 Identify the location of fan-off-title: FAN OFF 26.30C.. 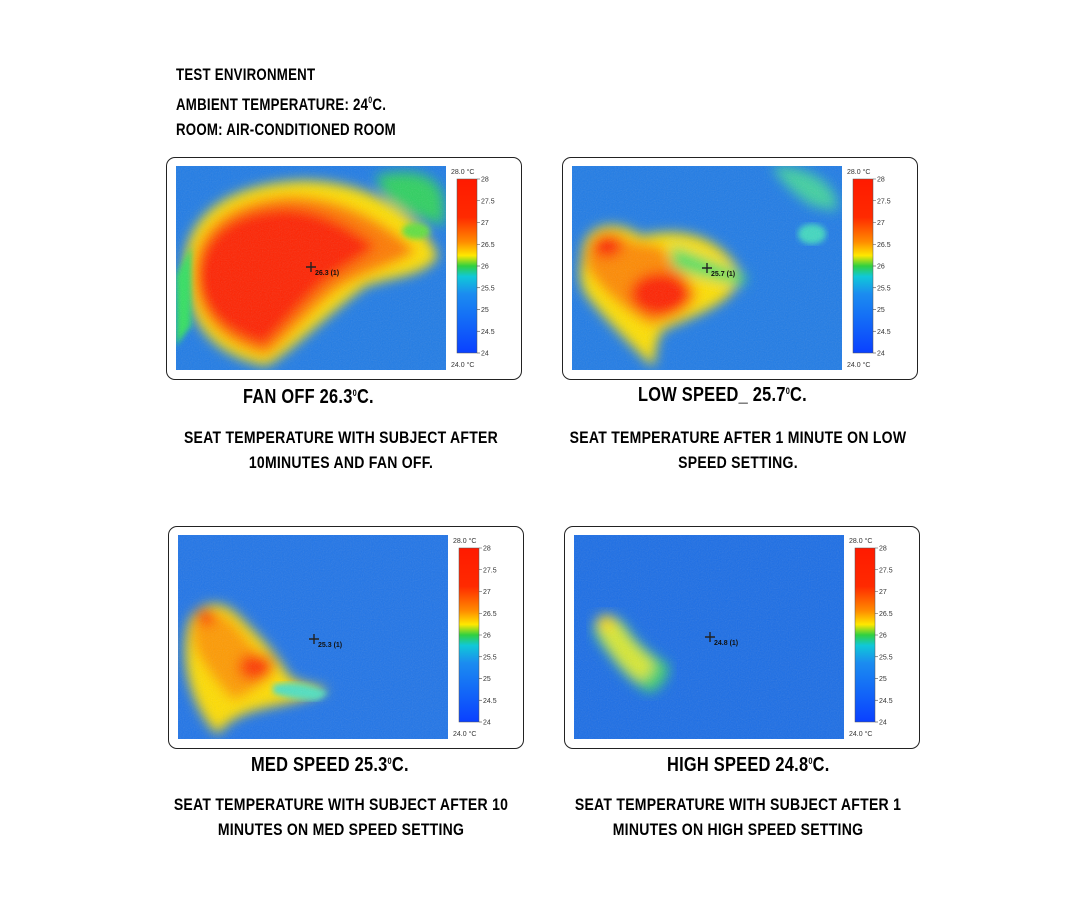
(308, 397).